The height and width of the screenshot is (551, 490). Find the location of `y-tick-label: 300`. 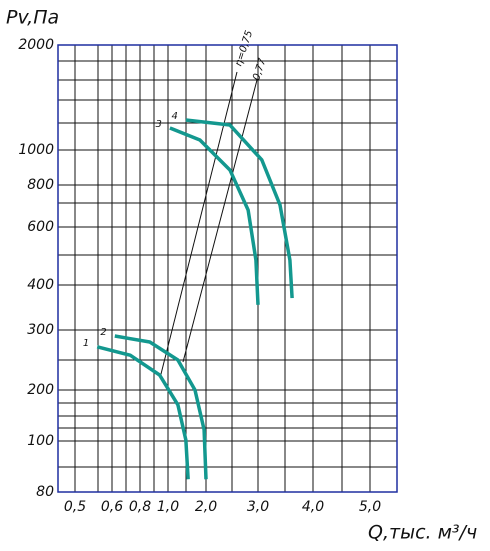

y-tick-label: 300 is located at coordinates (40, 330).